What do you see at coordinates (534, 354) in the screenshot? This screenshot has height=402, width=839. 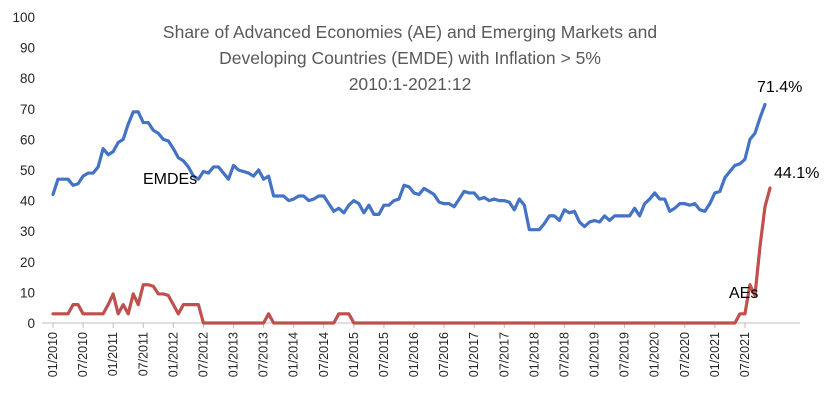 I see `x-tick-label: 01/2018` at bounding box center [534, 354].